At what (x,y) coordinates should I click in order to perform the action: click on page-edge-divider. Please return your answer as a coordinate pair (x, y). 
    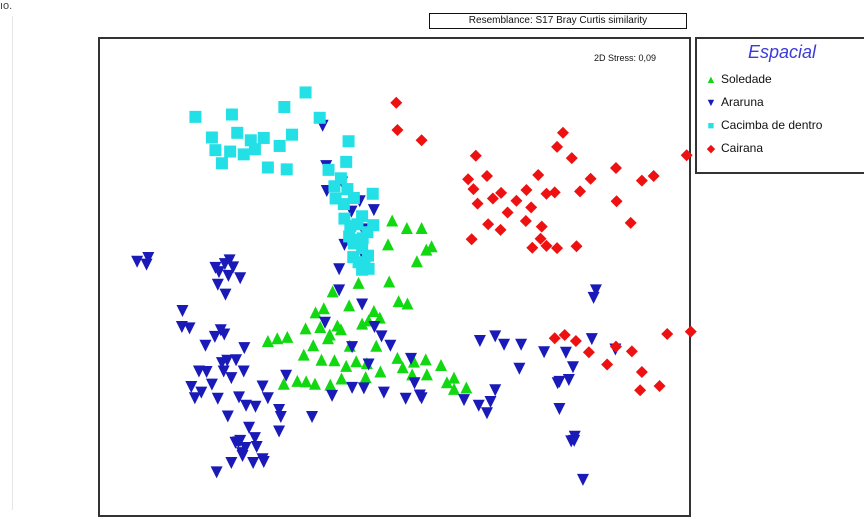
    Looking at the image, I should click on (12, 263).